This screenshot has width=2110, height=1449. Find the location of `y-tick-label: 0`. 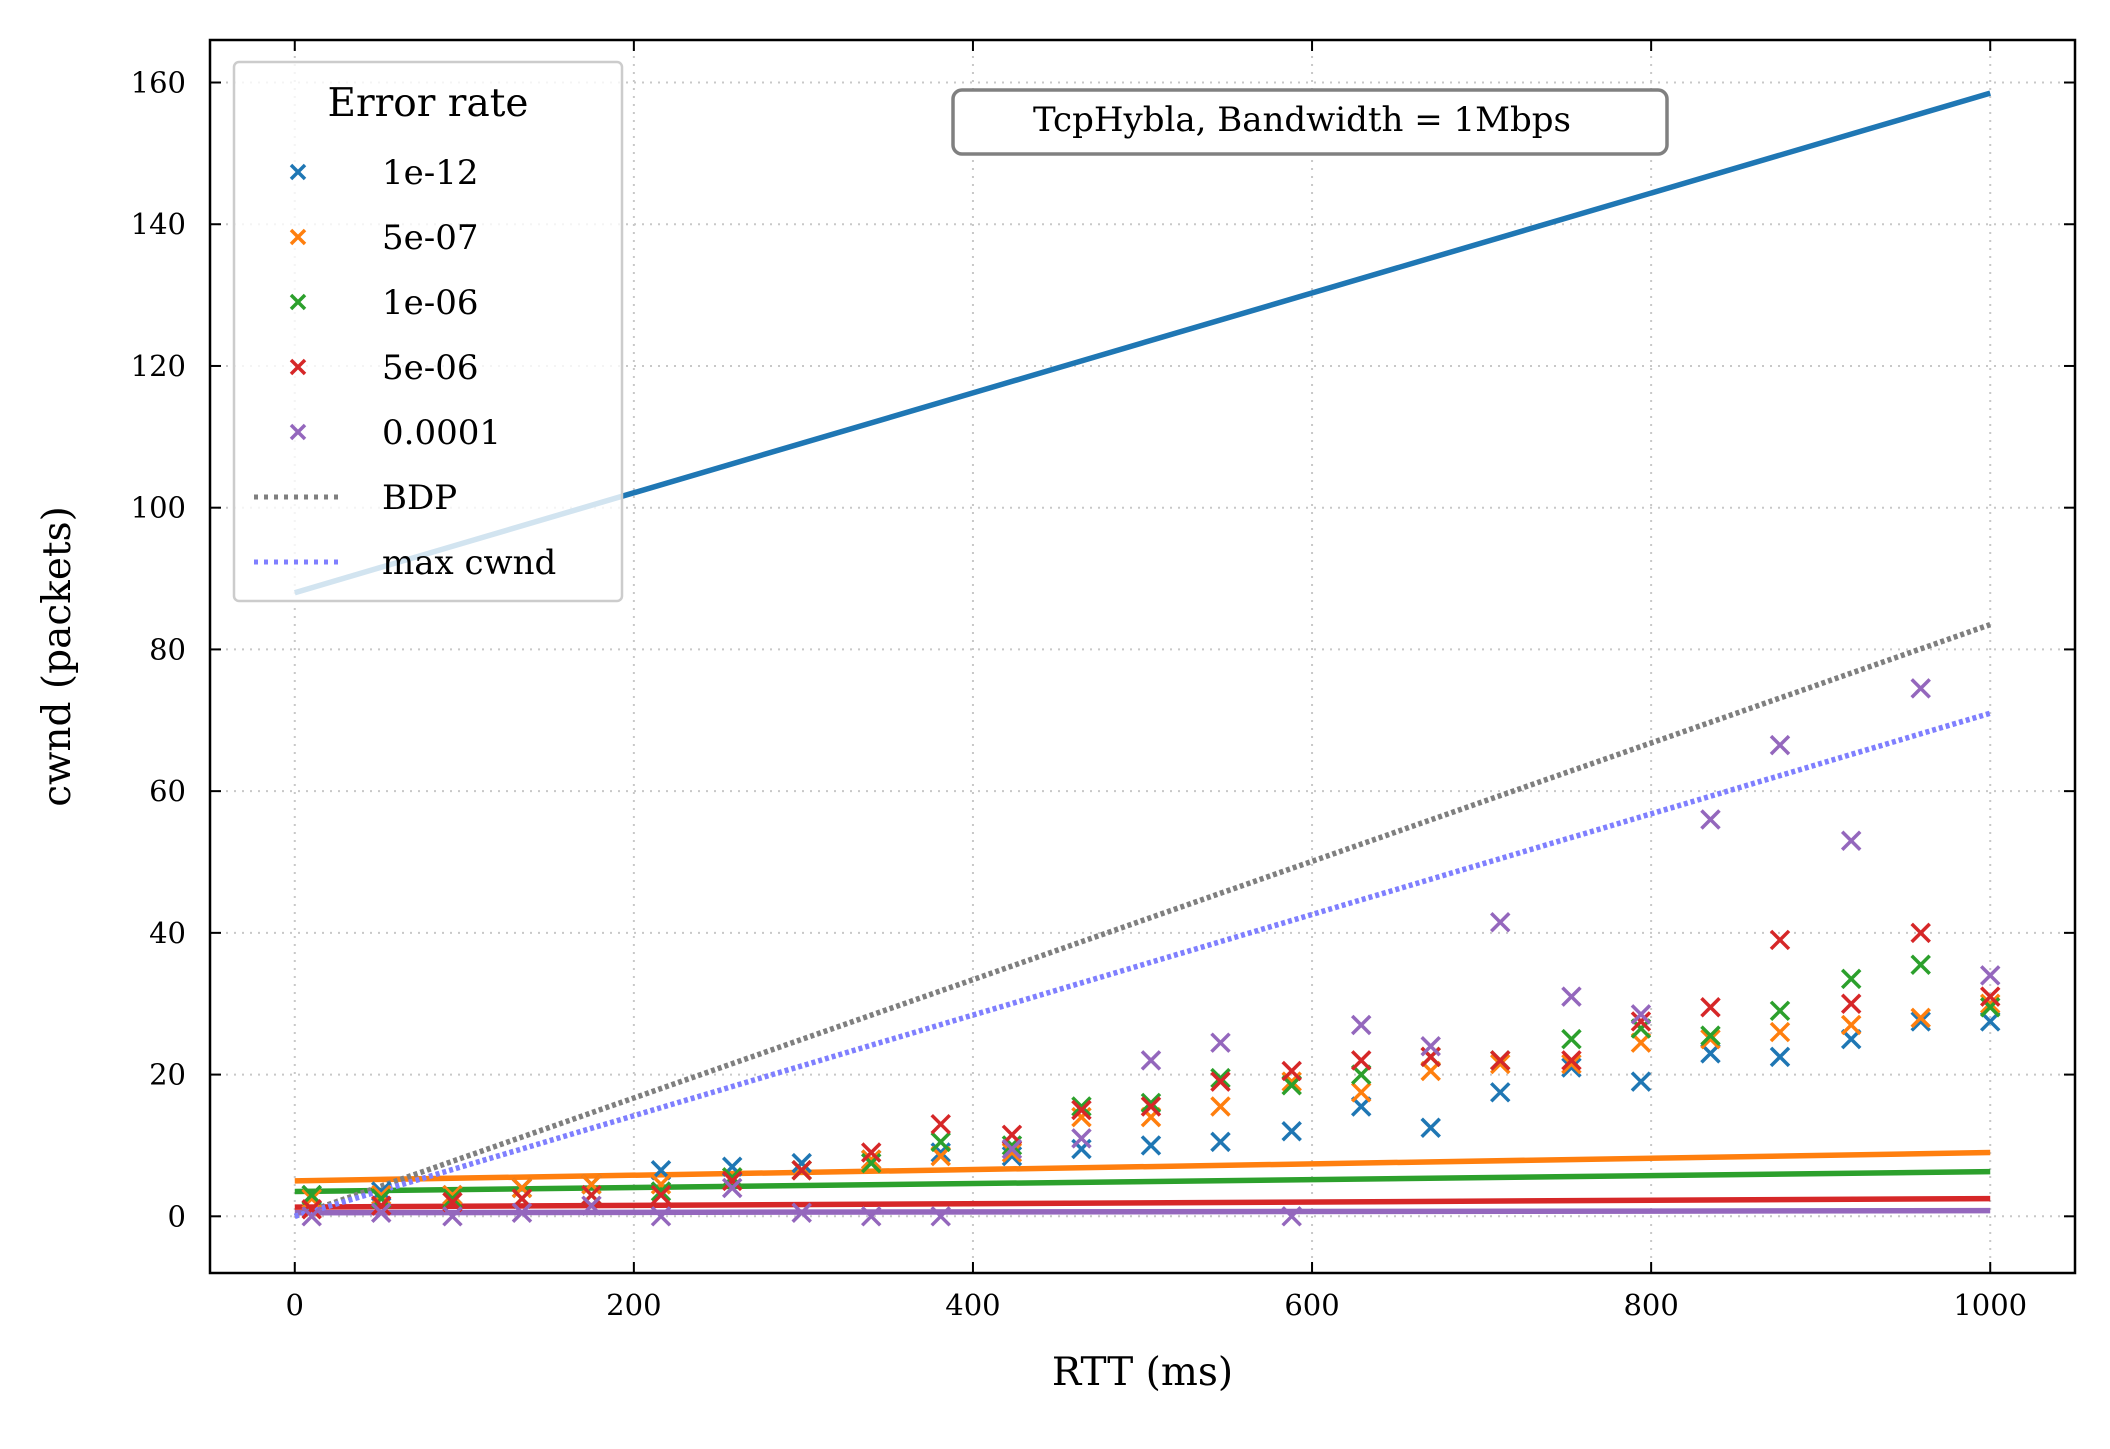

y-tick-label: 0 is located at coordinates (177, 1216).